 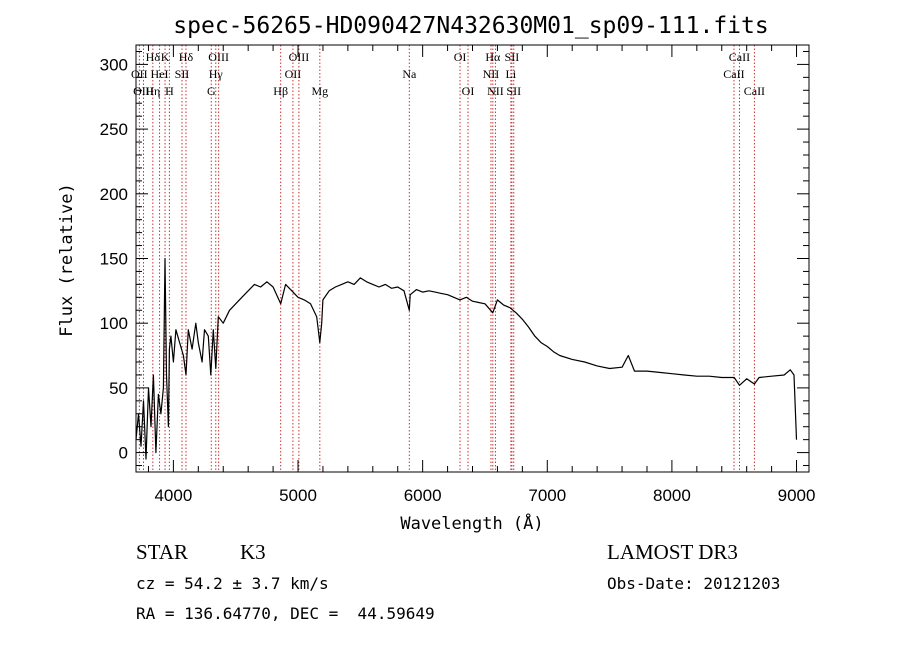 I want to click on coordinates: RA = 136.64770, DEC = 44.59649, so click(x=285, y=613).